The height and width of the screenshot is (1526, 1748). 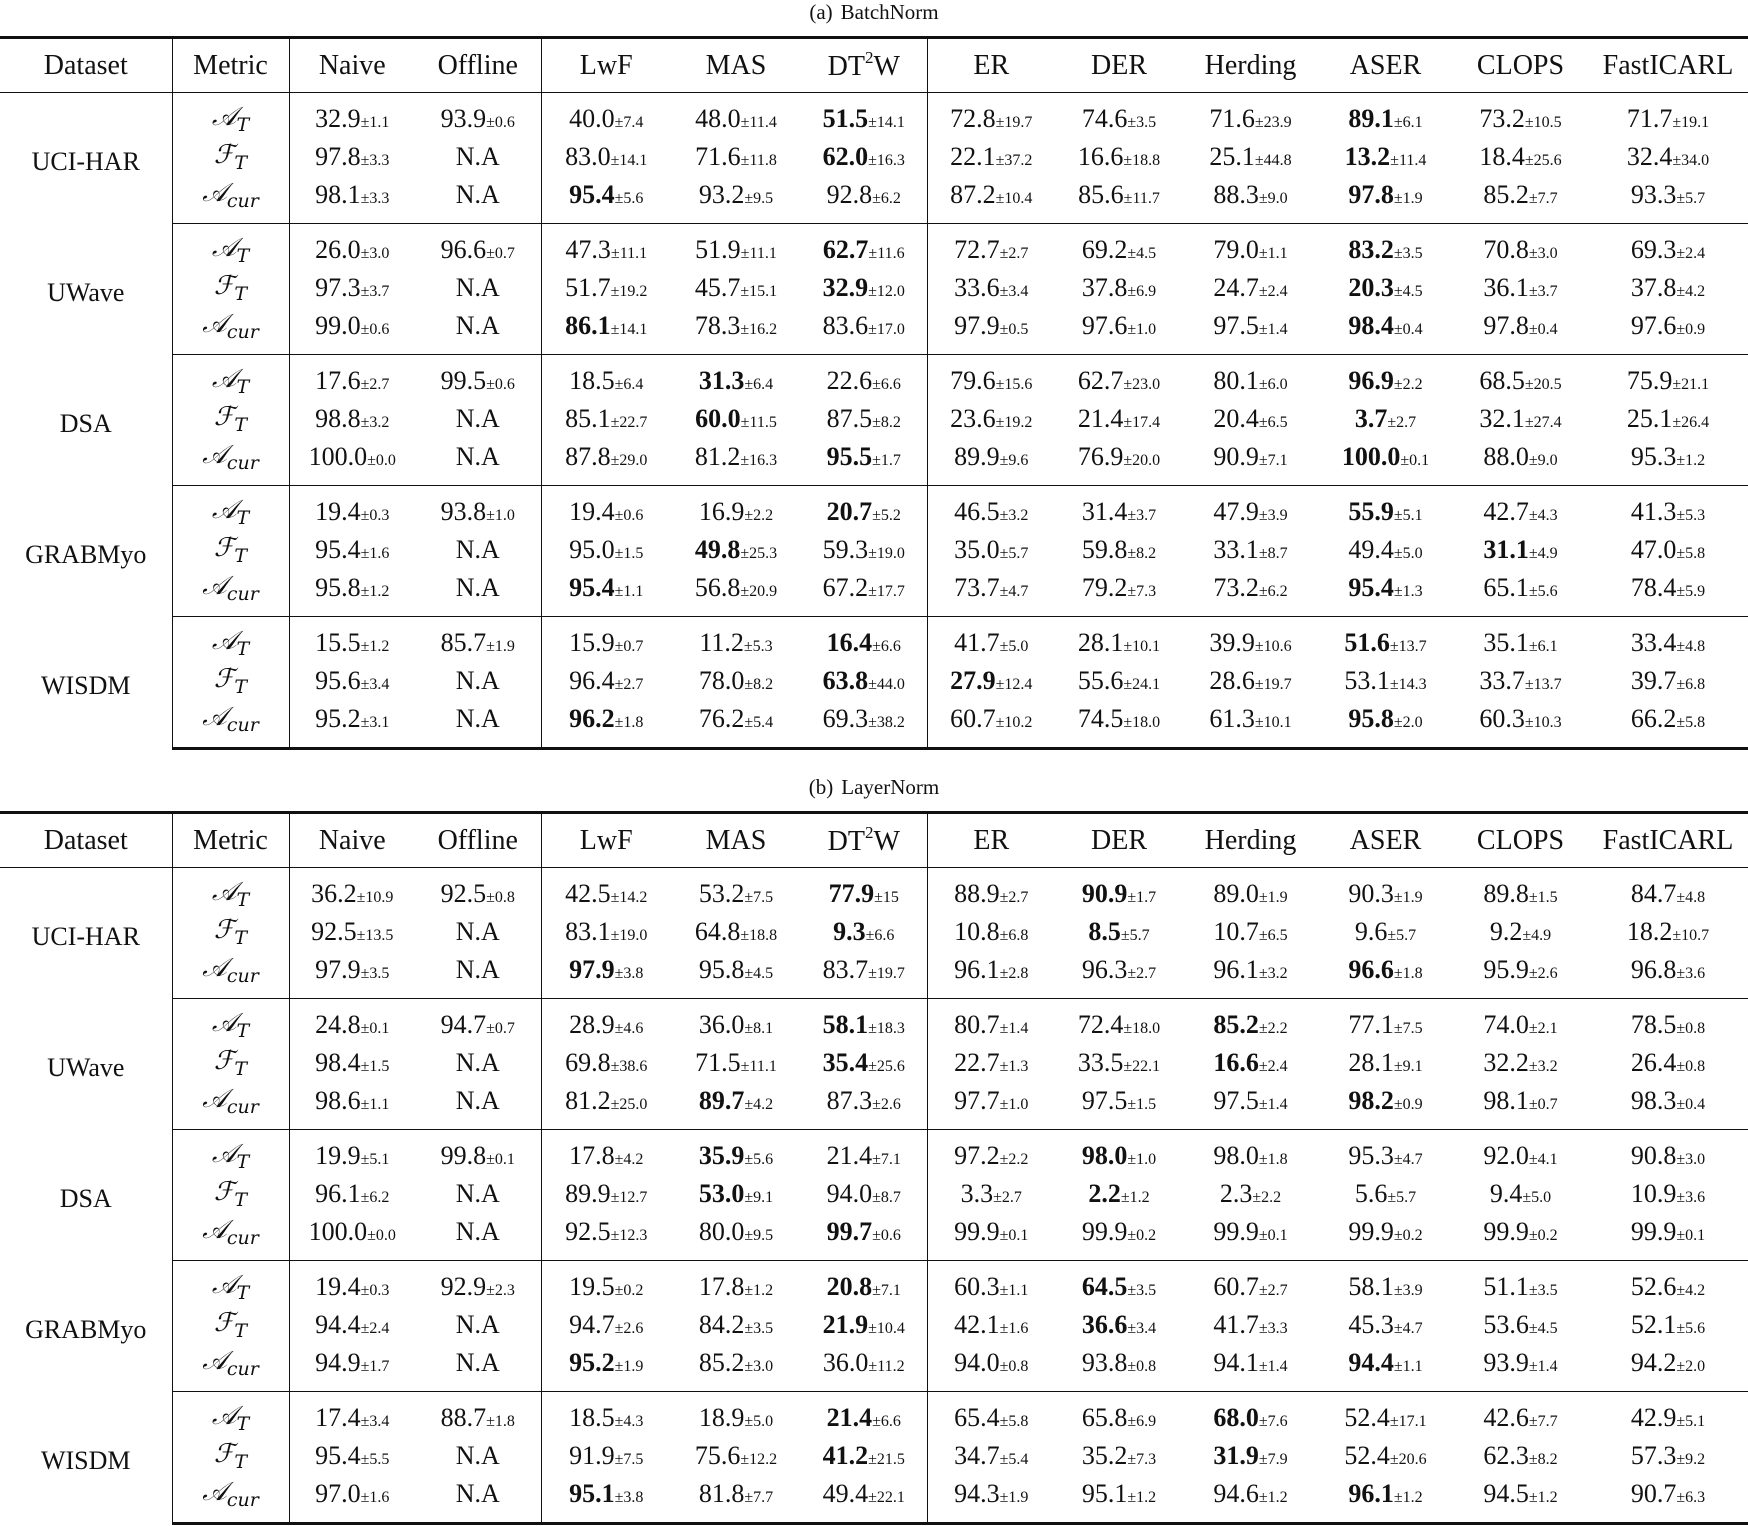 What do you see at coordinates (1014, 291) in the screenshot?
I see `cell-std: ±3.4` at bounding box center [1014, 291].